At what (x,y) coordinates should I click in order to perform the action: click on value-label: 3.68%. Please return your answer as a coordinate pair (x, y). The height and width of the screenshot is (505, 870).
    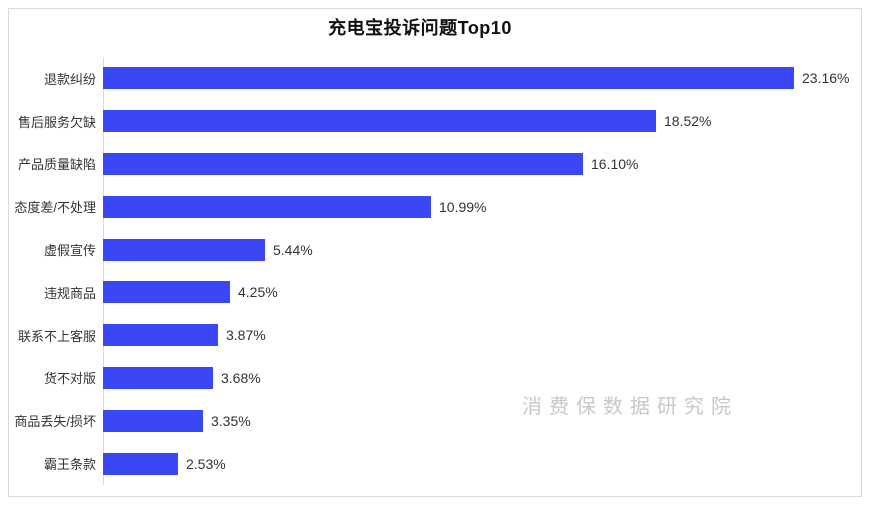
    Looking at the image, I should click on (241, 377).